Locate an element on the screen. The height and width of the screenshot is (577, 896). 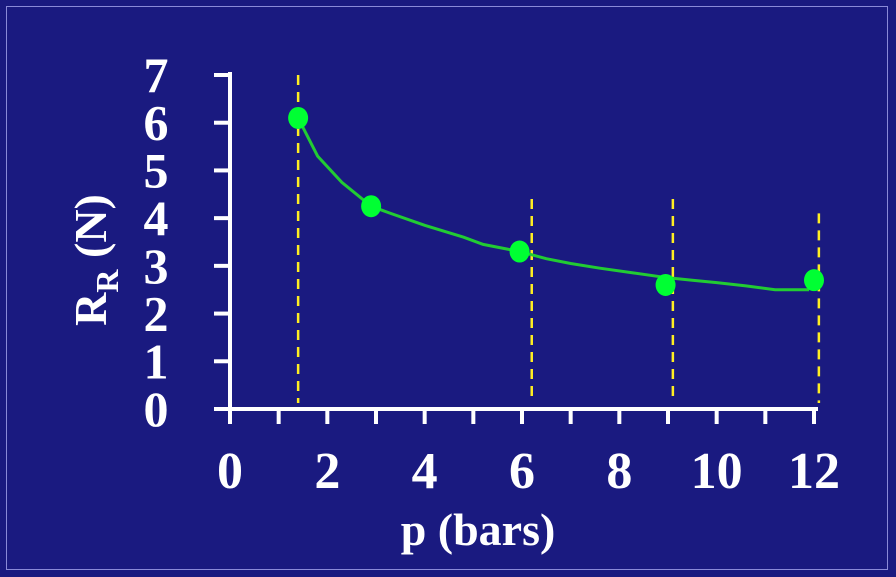
x-tick-label: 2 is located at coordinates (327, 471).